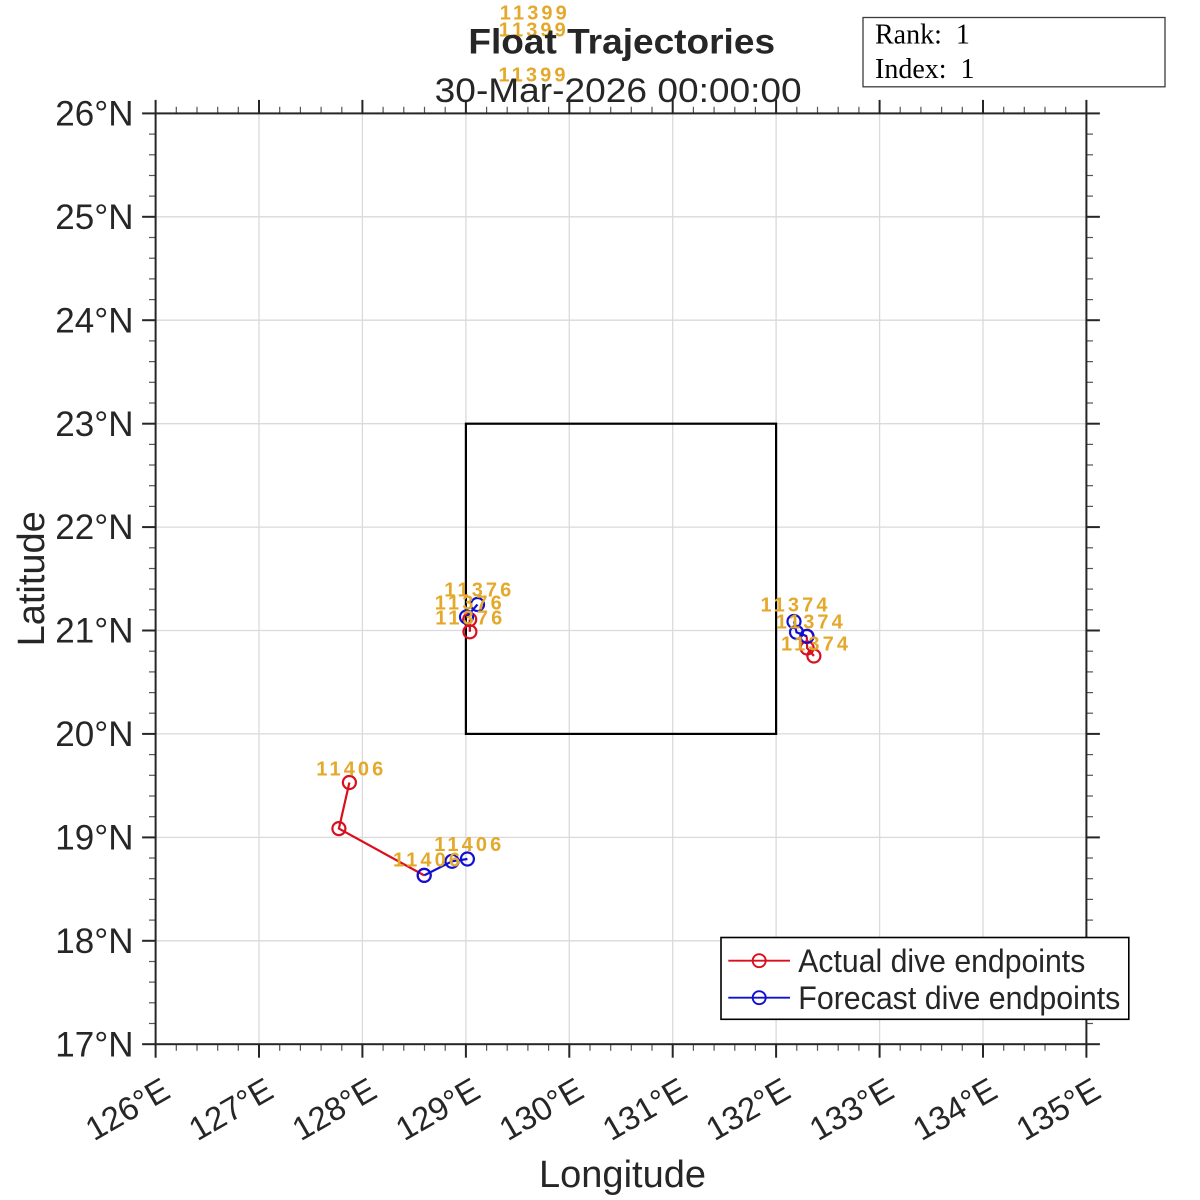 This screenshot has height=1200, width=1200. I want to click on svg-text: 17°N, so click(94, 1044).